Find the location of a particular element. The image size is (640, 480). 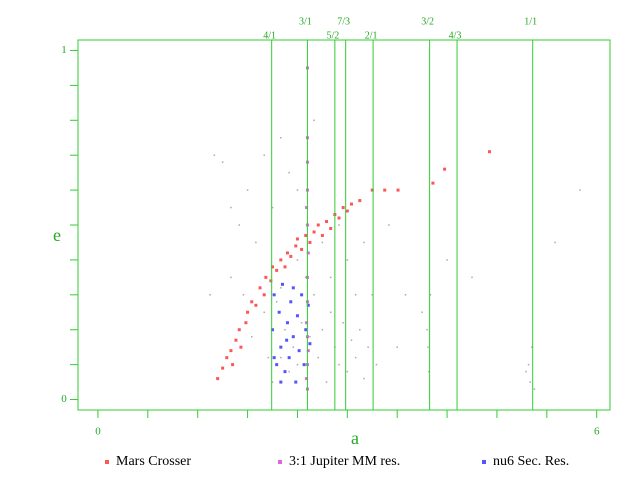

resonance-label: 1/1 is located at coordinates (530, 21).